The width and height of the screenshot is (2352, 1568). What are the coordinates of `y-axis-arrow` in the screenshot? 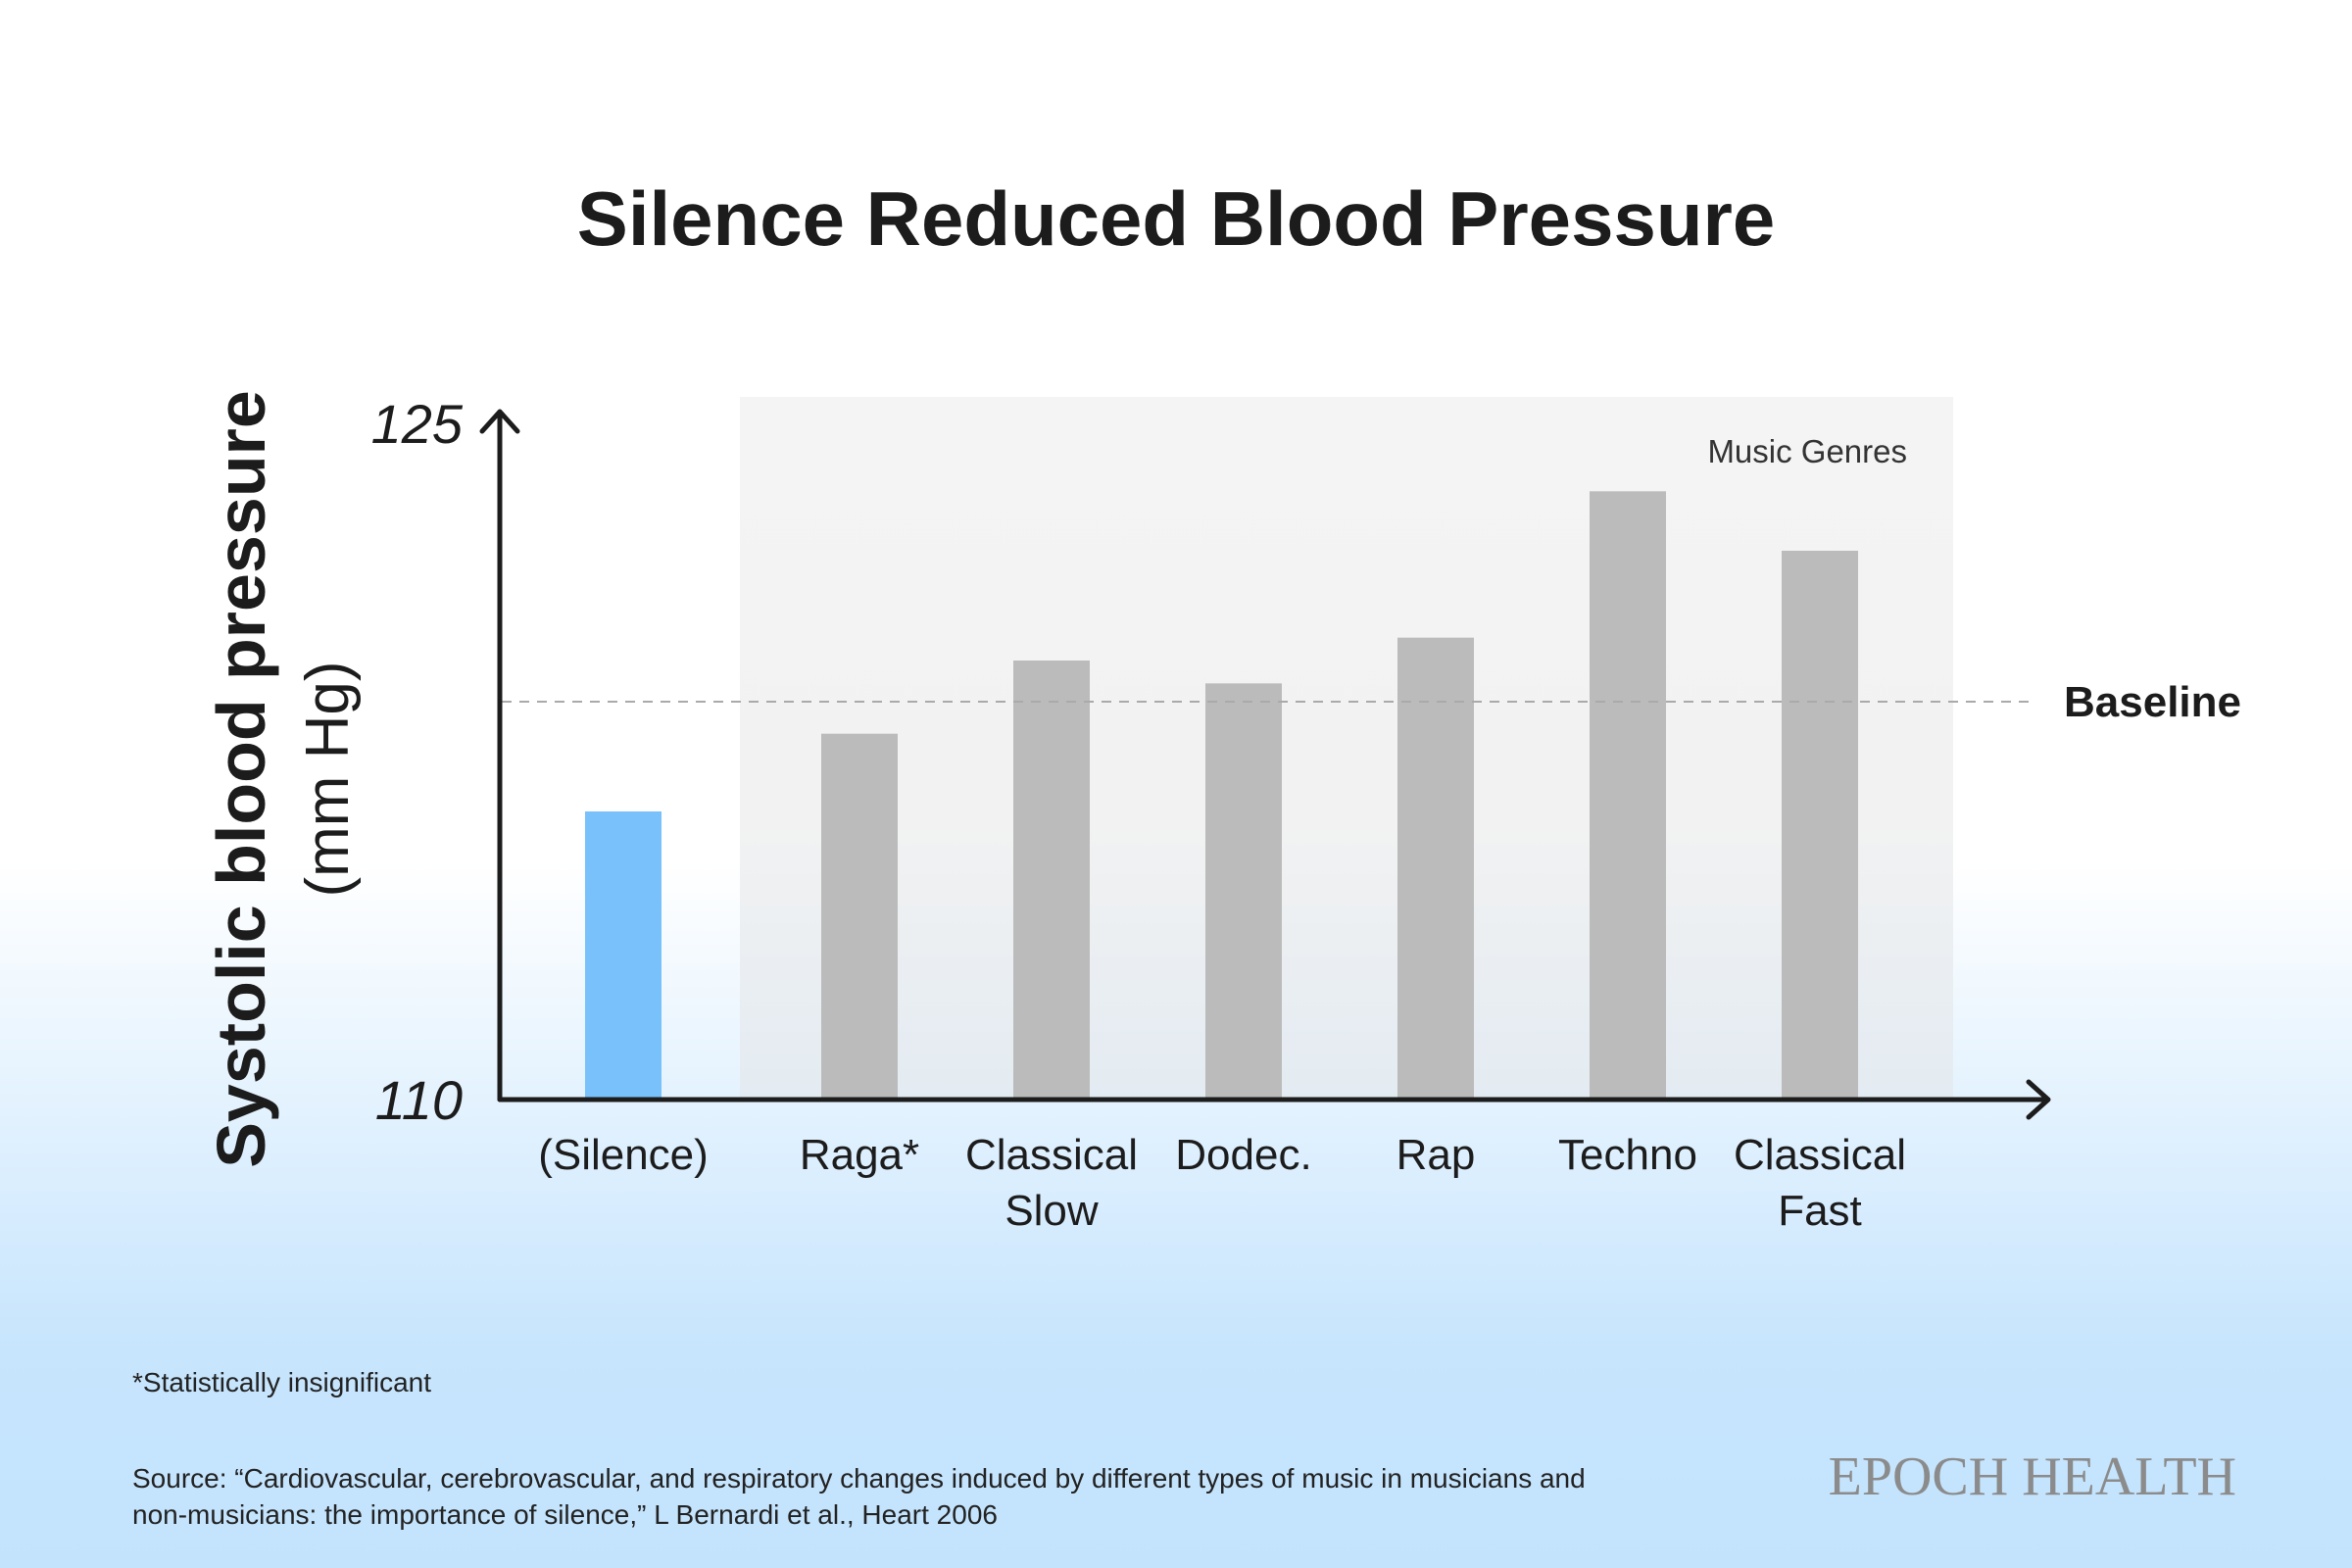 It's located at (499, 421).